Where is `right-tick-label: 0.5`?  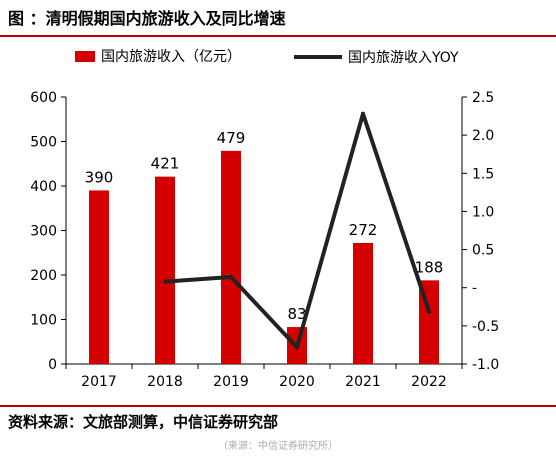 right-tick-label: 0.5 is located at coordinates (483, 251).